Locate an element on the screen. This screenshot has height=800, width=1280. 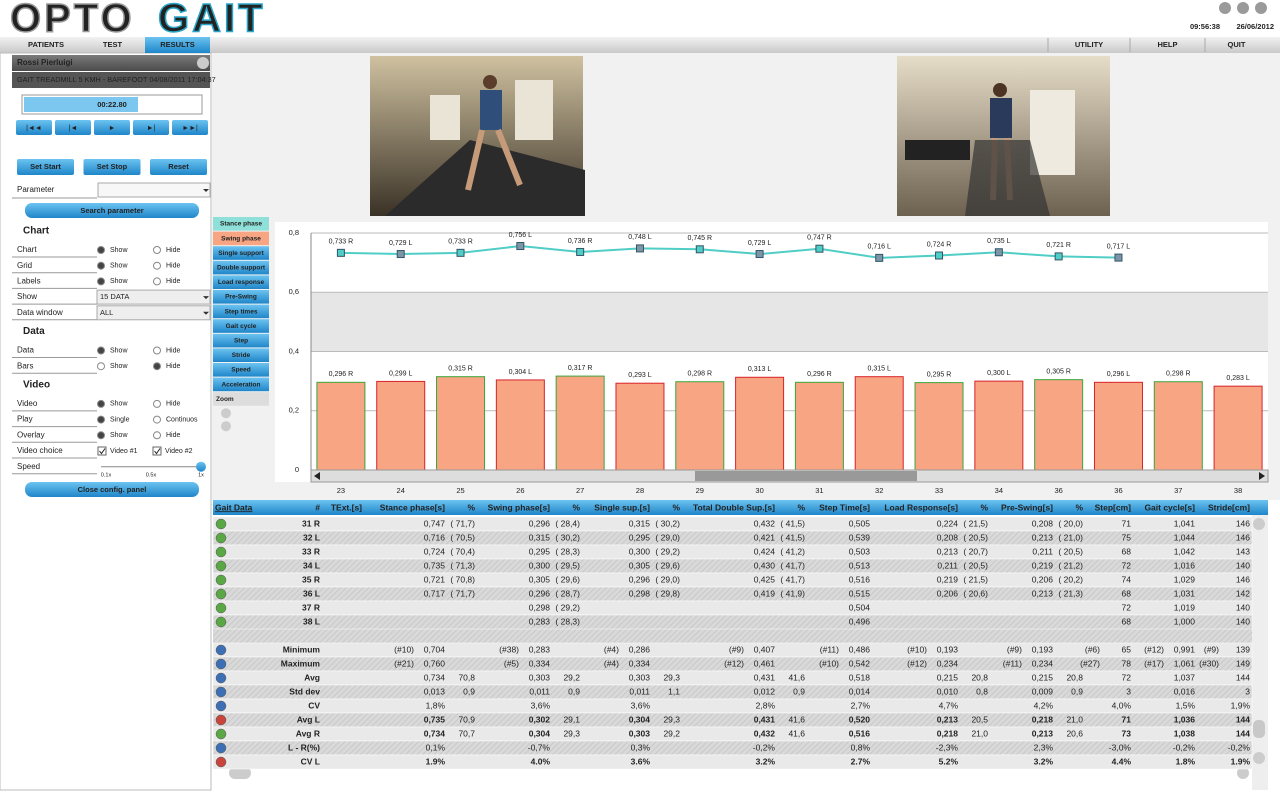
cell: 0,014 is located at coordinates (860, 691).